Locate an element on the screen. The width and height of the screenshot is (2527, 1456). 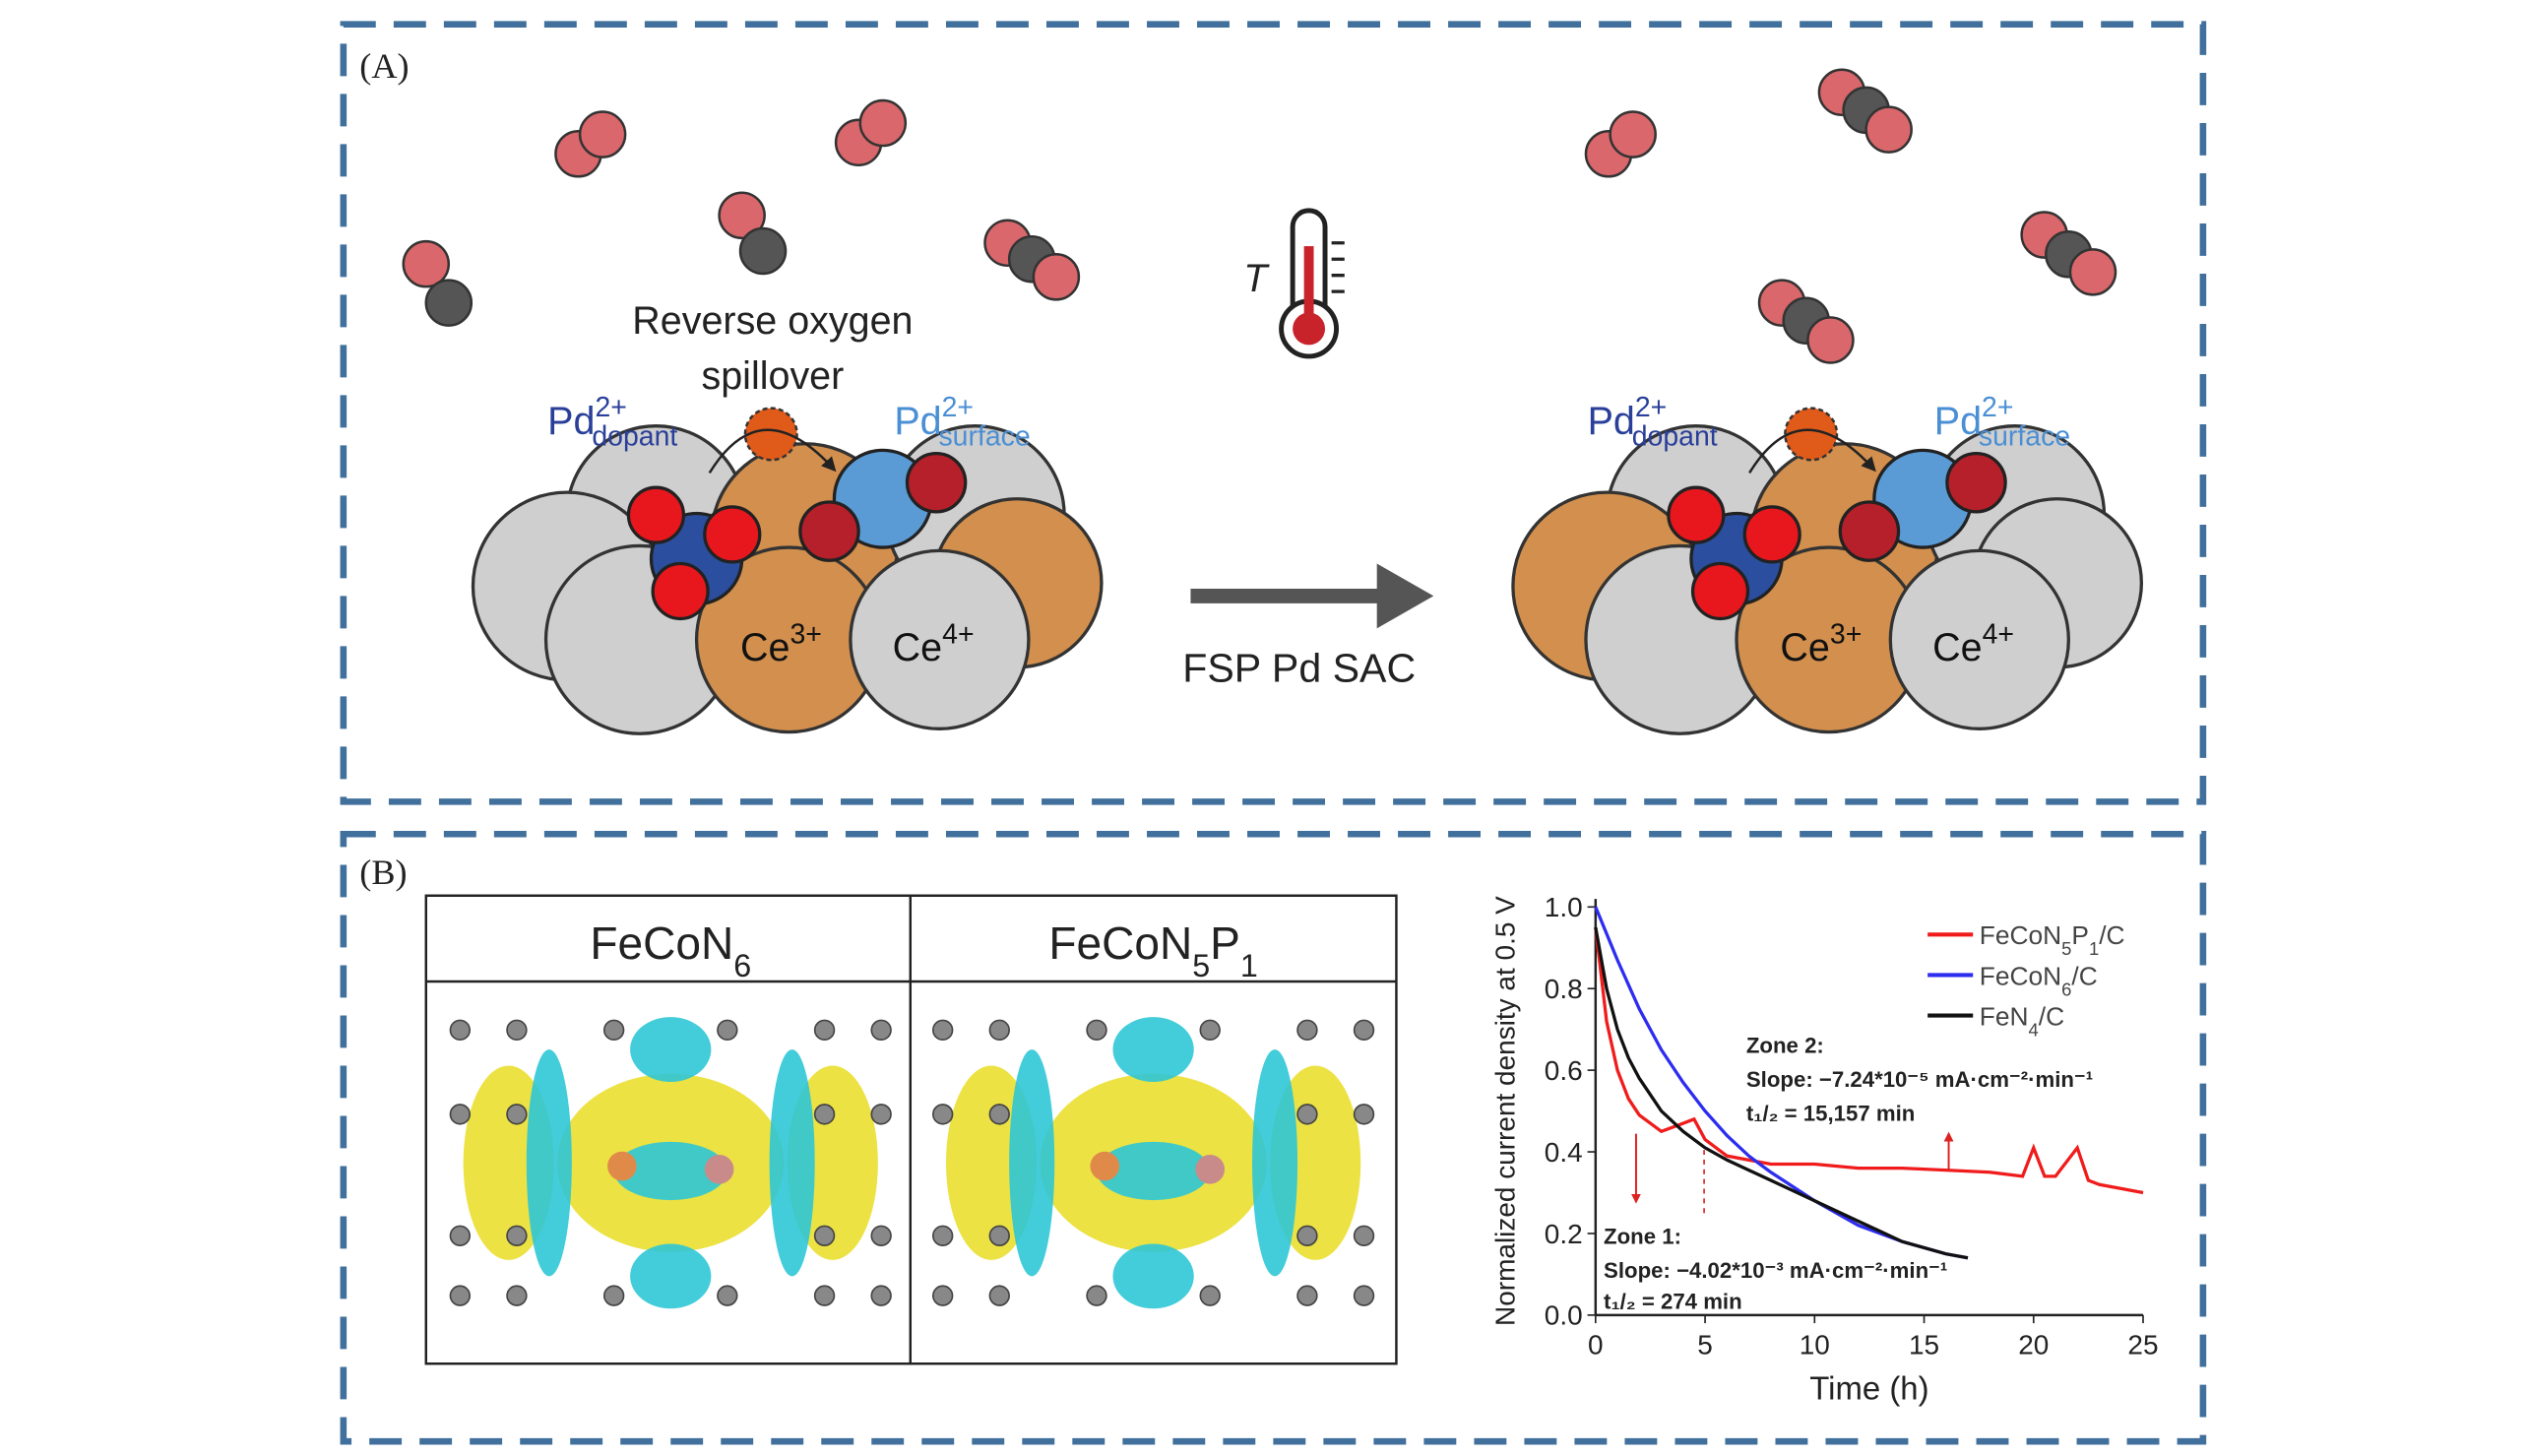
x-tick-label: 25 is located at coordinates (2142, 1344).